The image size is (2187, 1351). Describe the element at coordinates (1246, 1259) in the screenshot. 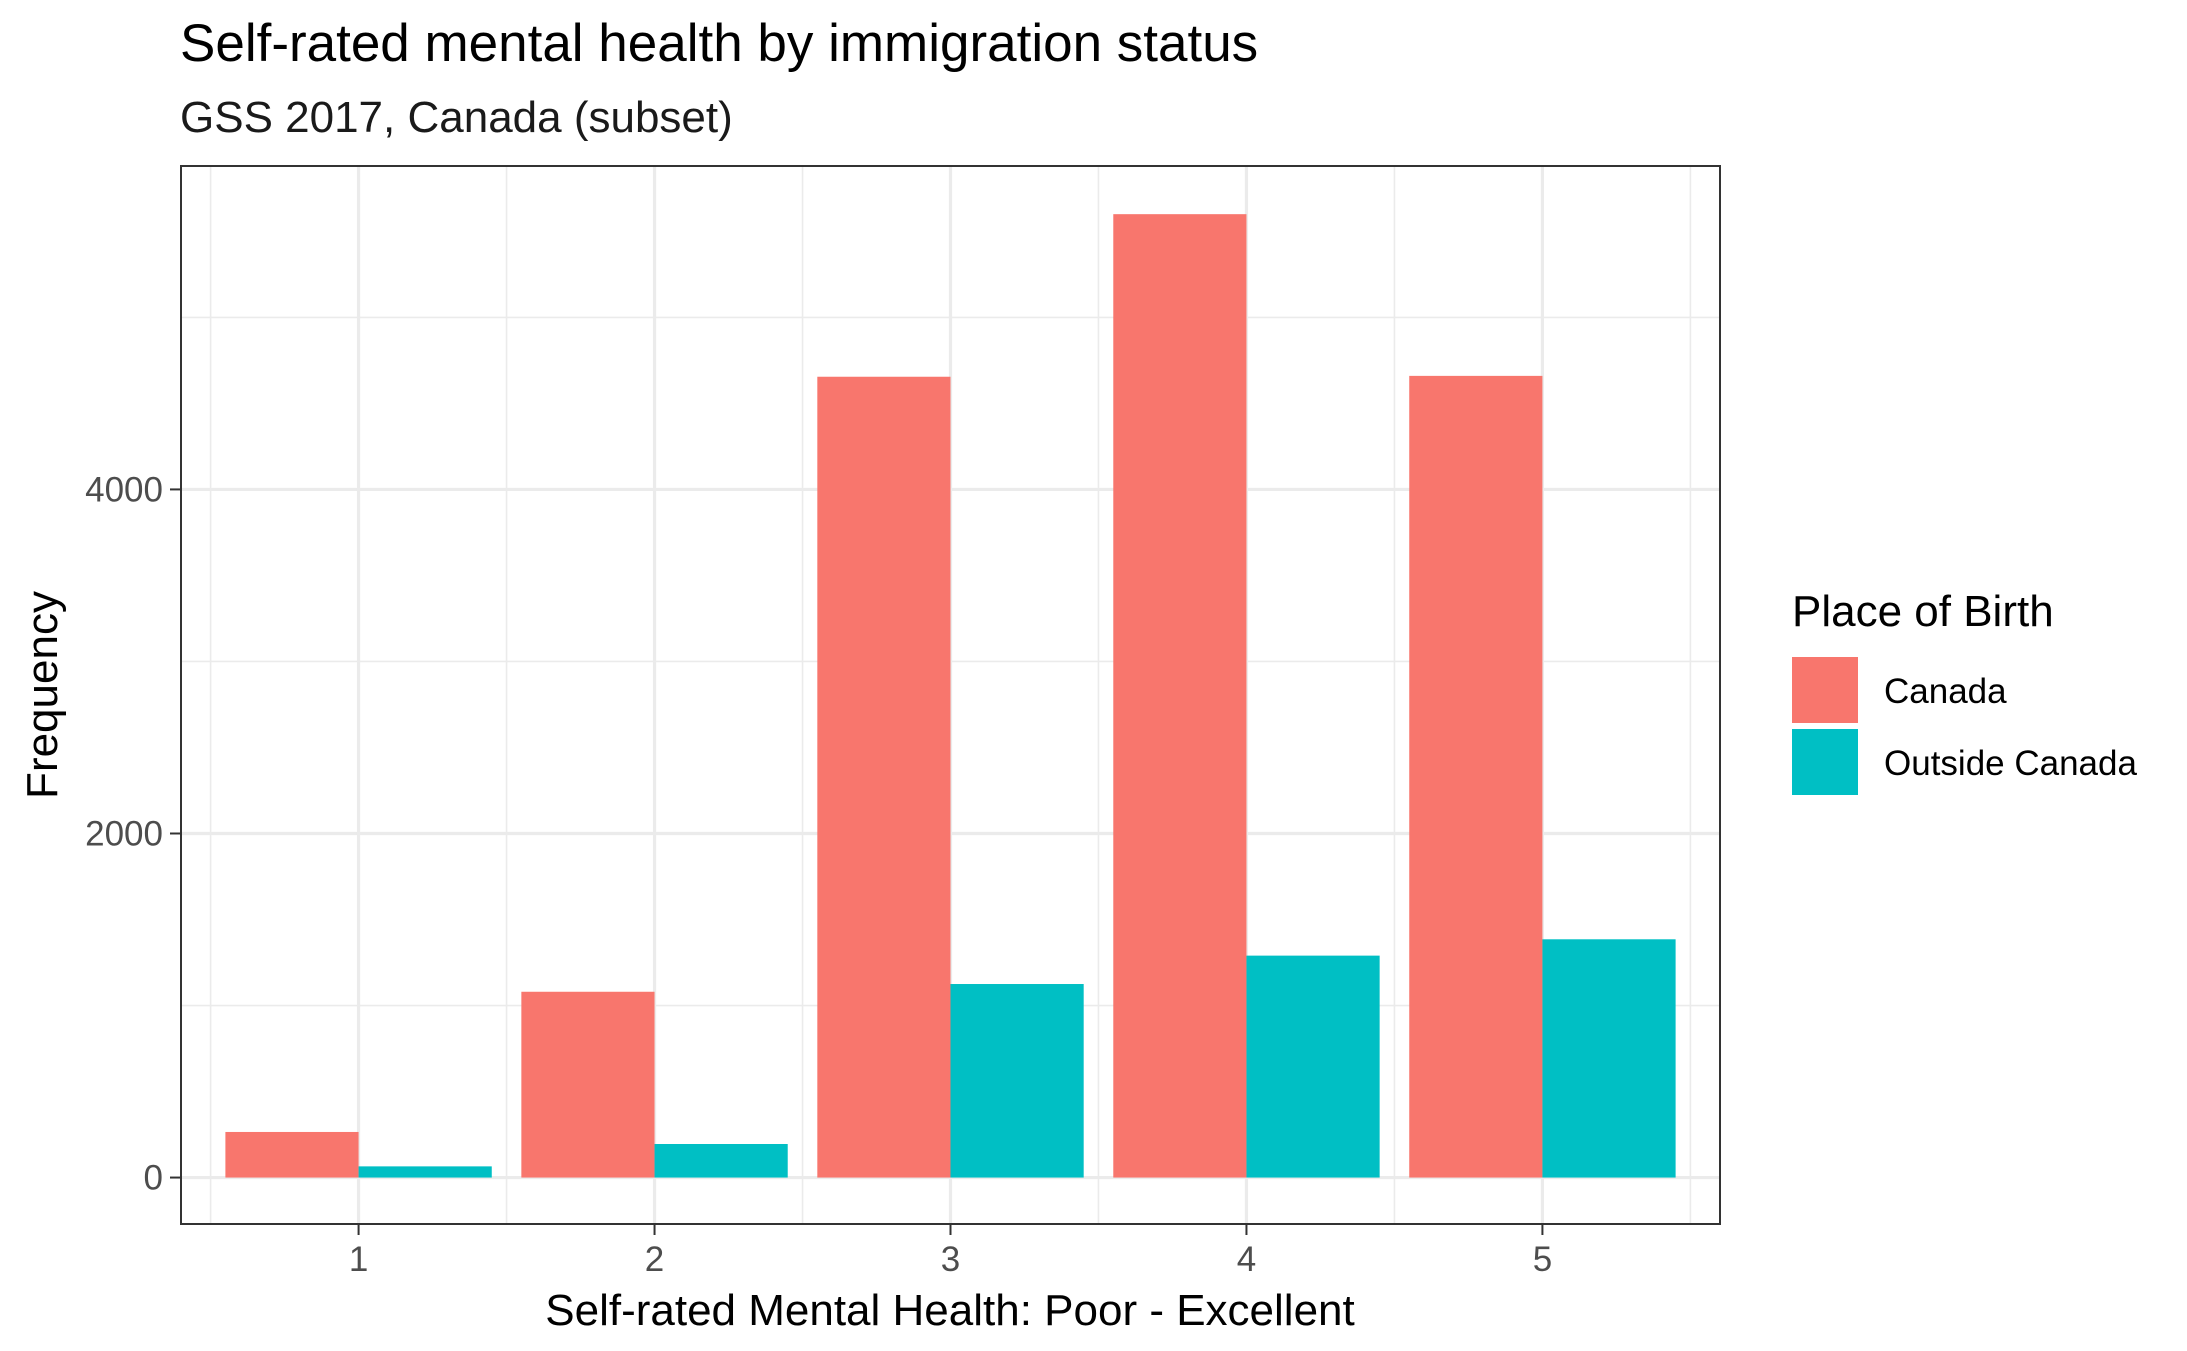

I see `x-tick-label: 4` at that location.